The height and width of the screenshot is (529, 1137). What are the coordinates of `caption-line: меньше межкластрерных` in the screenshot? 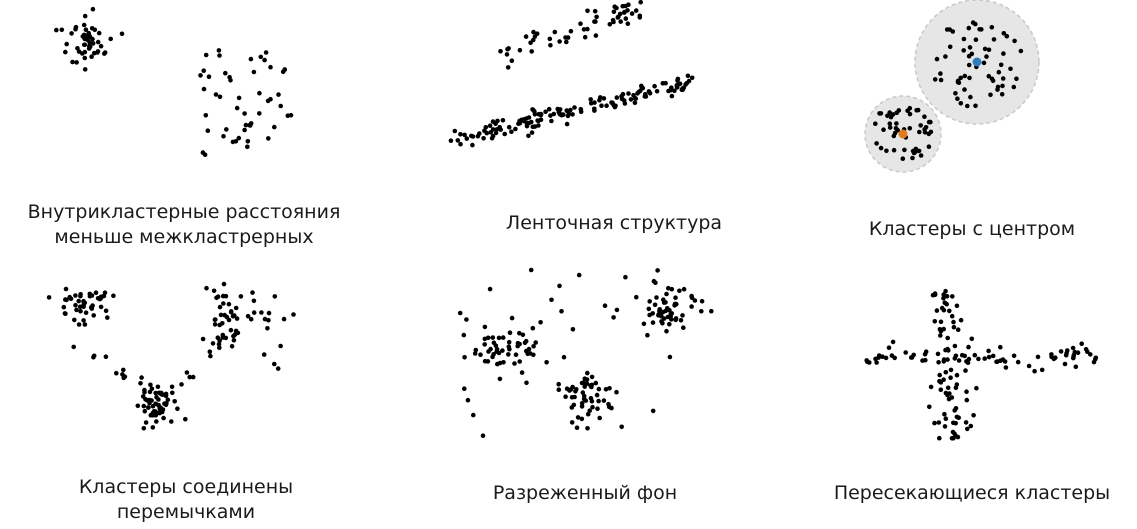 It's located at (184, 237).